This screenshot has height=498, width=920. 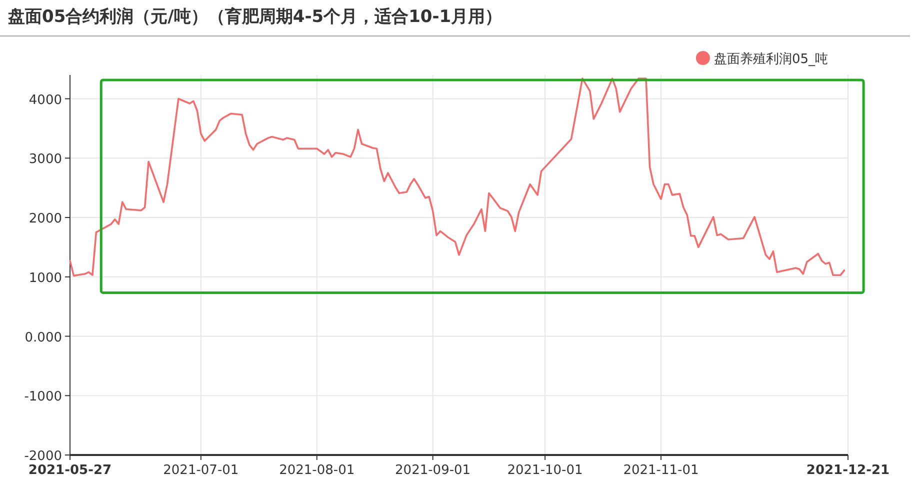 I want to click on y-tick-label: -1000, so click(x=43, y=397).